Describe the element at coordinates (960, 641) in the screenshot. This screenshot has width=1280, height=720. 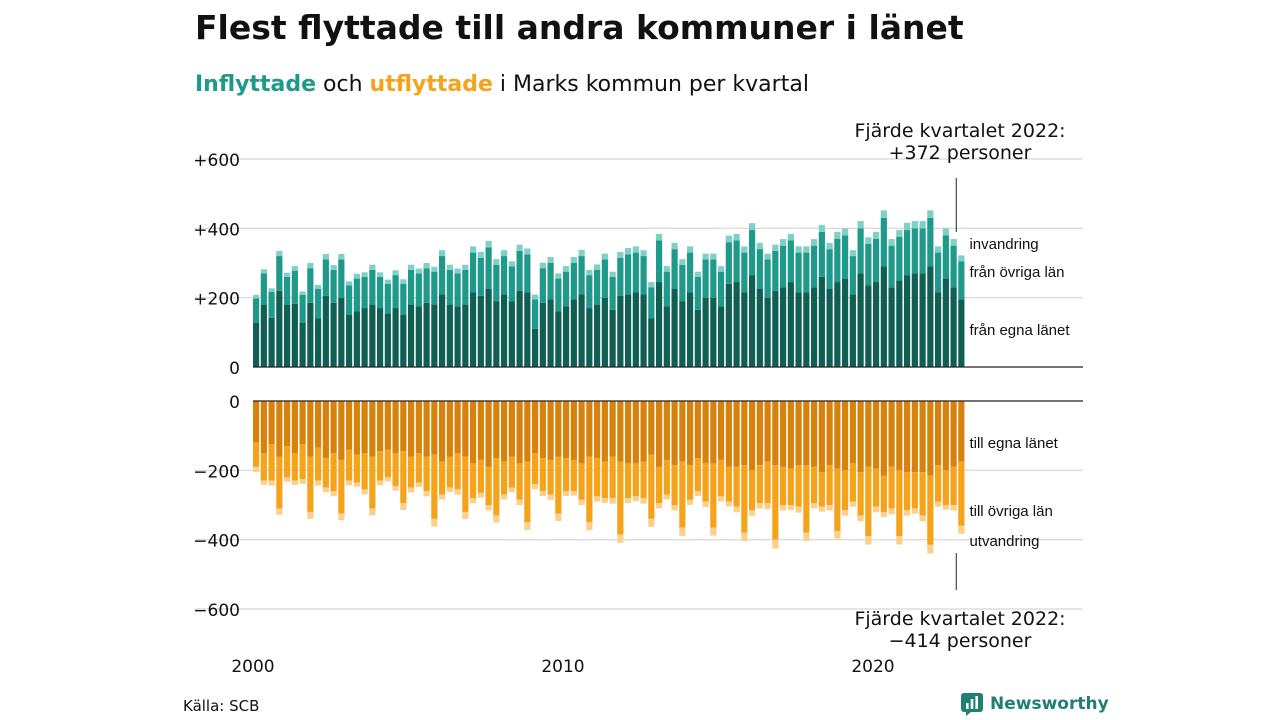
I see `annotation-bottom-line2: −414 personer` at that location.